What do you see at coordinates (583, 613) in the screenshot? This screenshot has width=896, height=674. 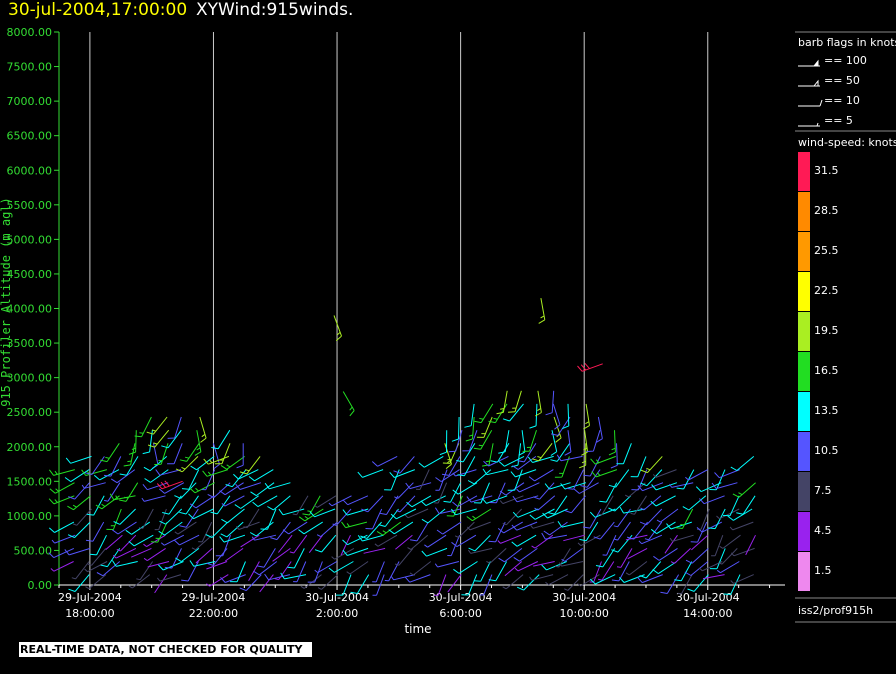 I see `x-tick-time: 10:00:00` at bounding box center [583, 613].